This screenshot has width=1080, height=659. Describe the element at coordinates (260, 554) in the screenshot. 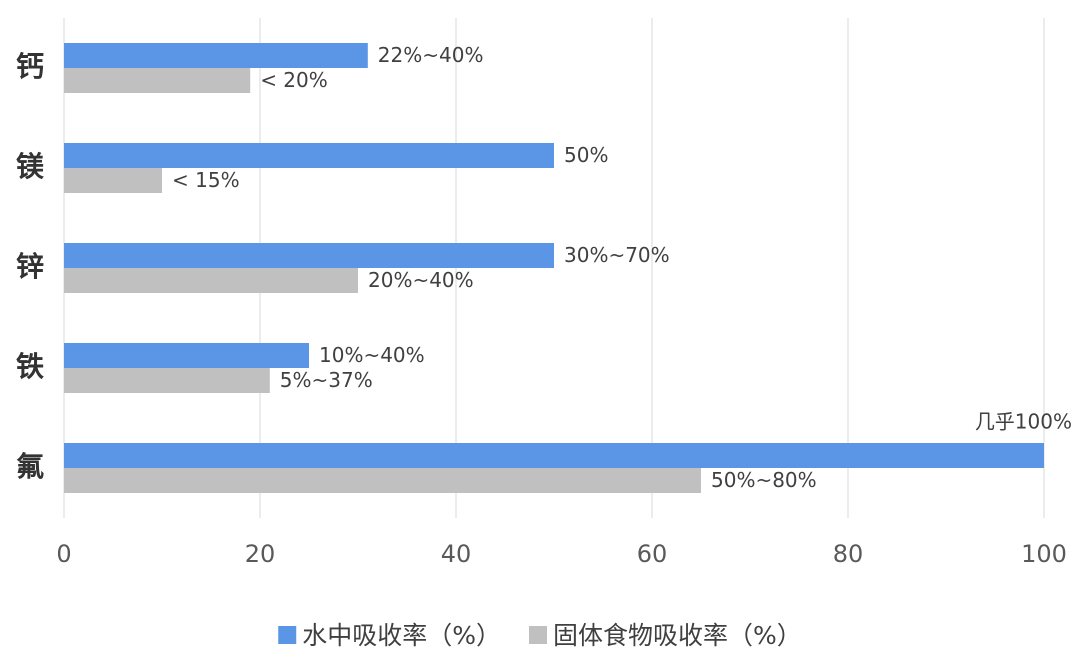

I see `x-tick-label: 20` at that location.